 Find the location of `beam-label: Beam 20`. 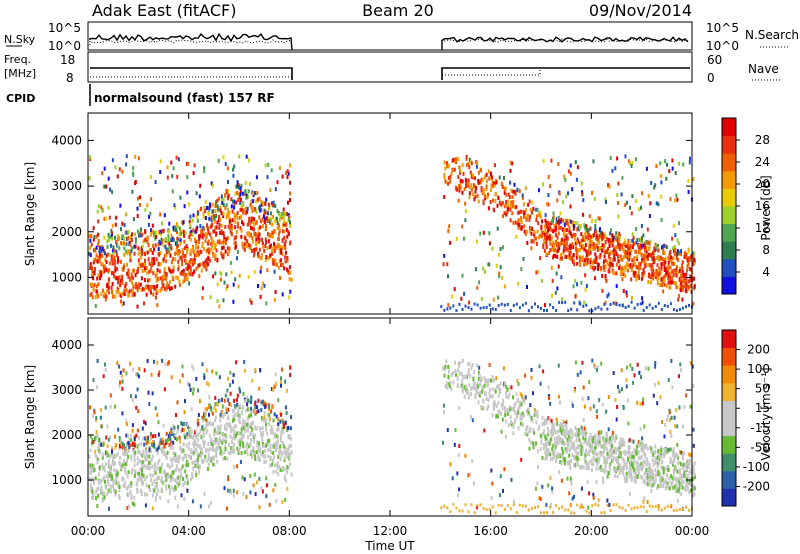

beam-label: Beam 20 is located at coordinates (398, 10).